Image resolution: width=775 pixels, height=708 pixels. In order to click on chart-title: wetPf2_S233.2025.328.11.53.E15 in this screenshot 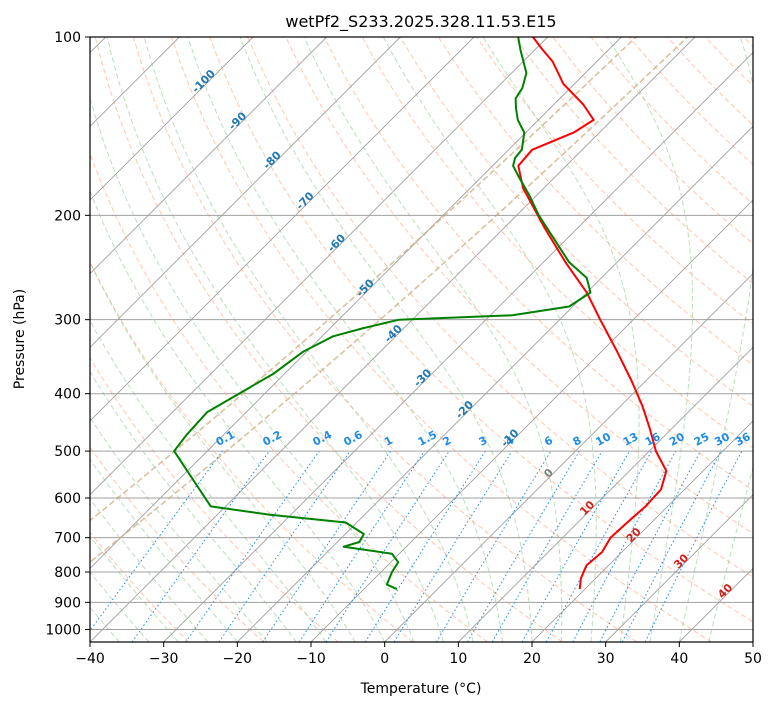, I will do `click(420, 22)`.